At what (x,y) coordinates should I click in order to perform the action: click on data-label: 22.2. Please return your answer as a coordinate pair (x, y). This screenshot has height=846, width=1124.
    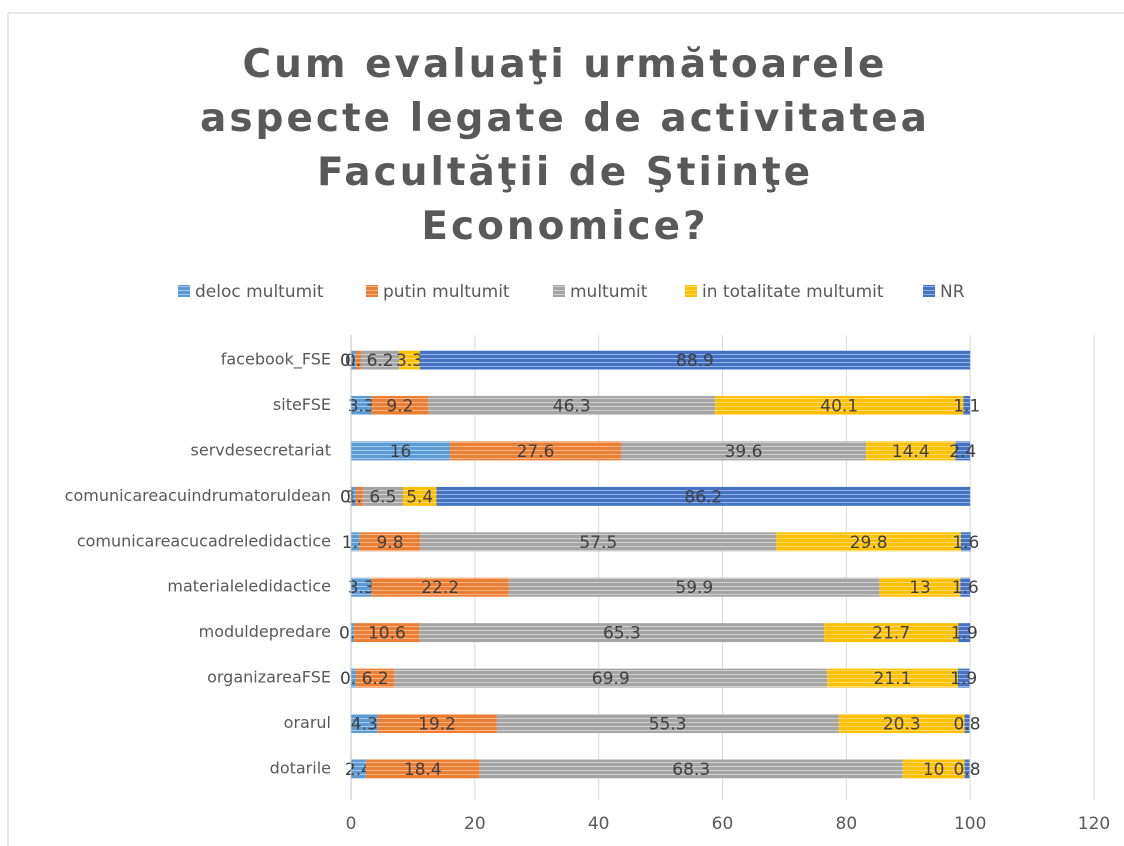
    Looking at the image, I should click on (440, 588).